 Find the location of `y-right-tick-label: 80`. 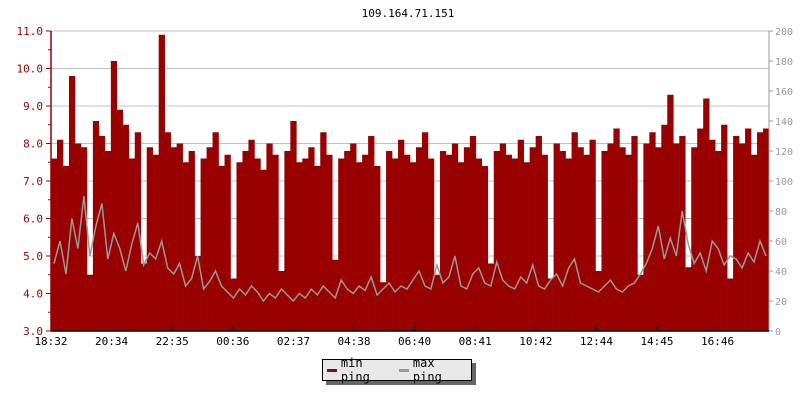

y-right-tick-label: 80 is located at coordinates (781, 212).